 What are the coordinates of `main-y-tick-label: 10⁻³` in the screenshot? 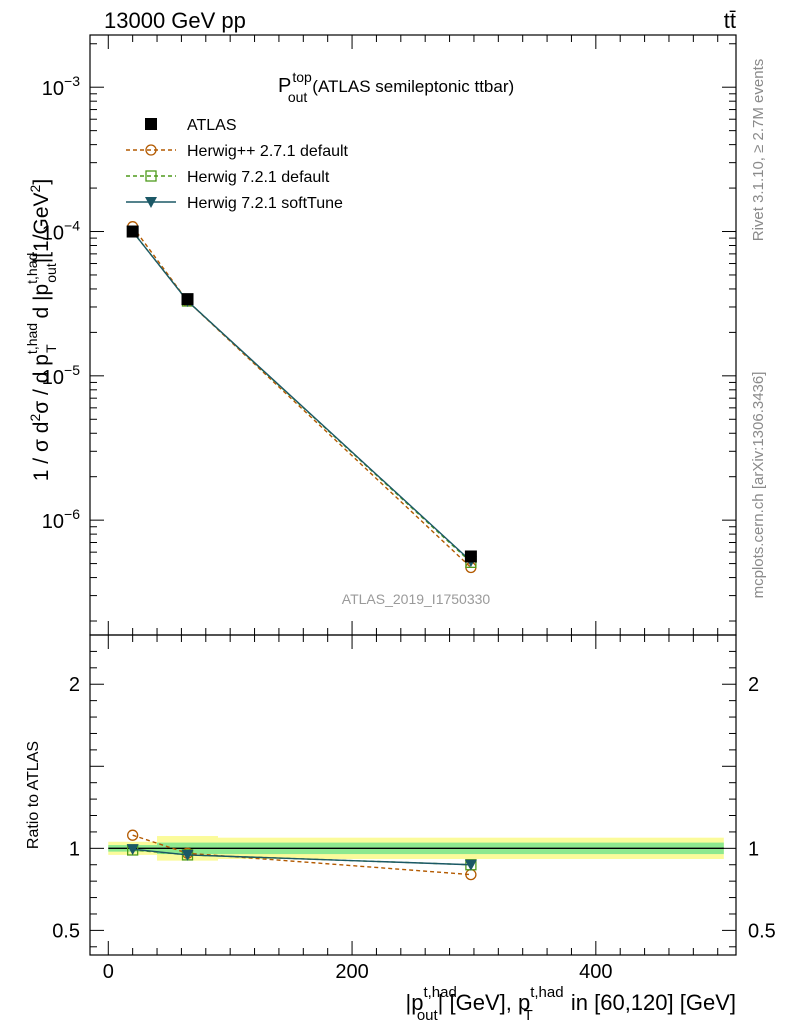 It's located at (61, 86).